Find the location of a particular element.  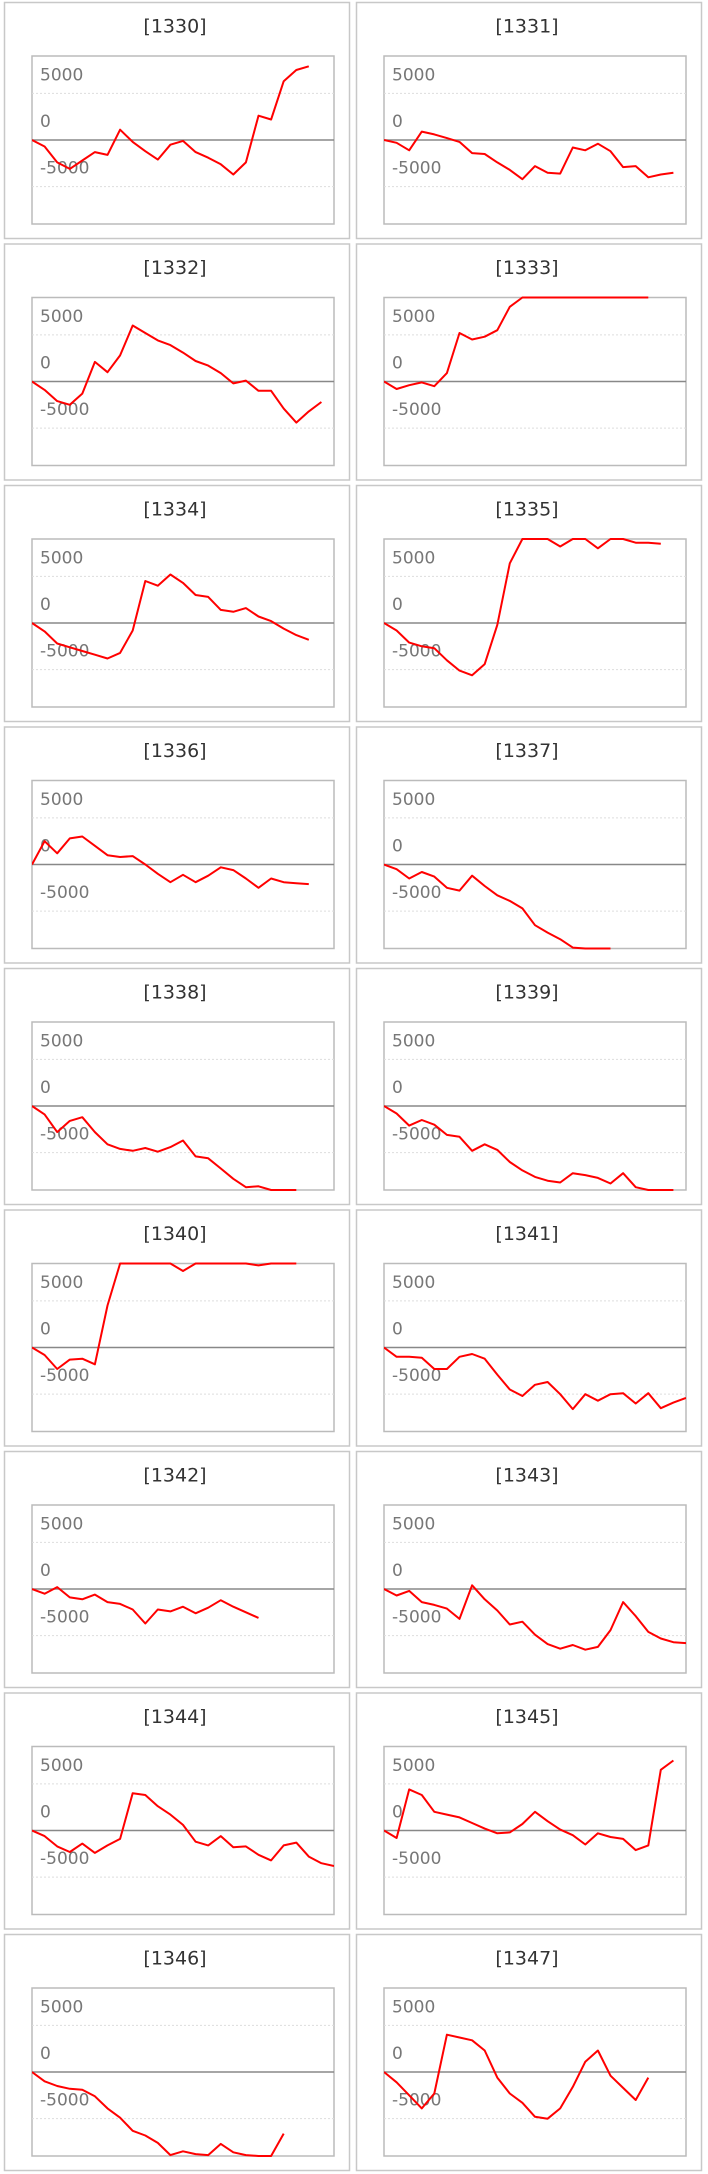

panel: [1331] -5000 0 5000 is located at coordinates (529, 120).